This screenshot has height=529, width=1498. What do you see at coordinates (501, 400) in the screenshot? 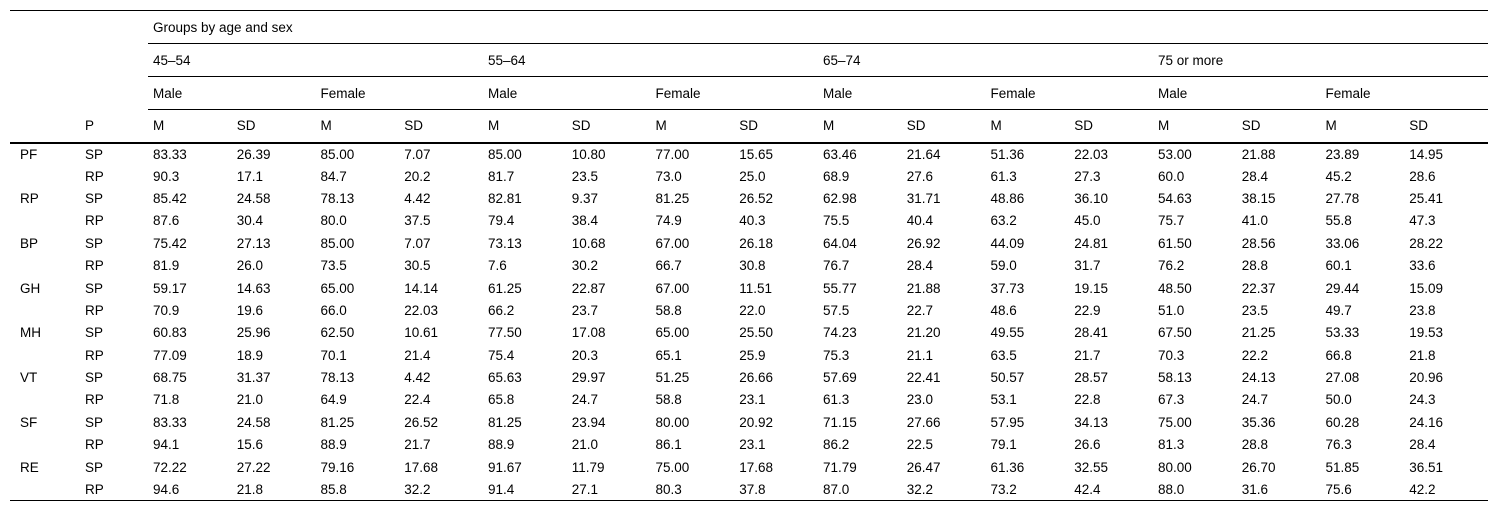
I see `cell: 65.8` at bounding box center [501, 400].